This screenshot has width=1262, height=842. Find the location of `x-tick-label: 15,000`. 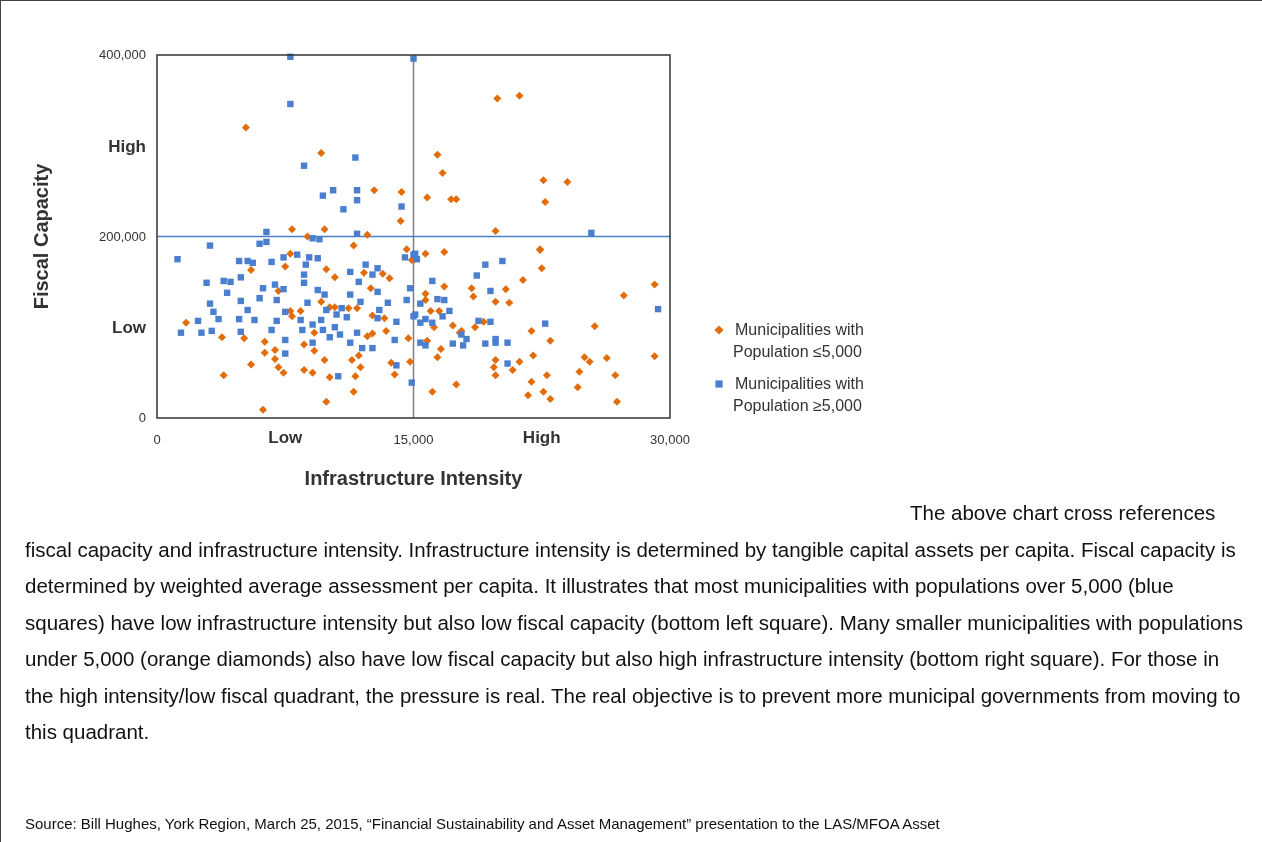

x-tick-label: 15,000 is located at coordinates (413, 439).